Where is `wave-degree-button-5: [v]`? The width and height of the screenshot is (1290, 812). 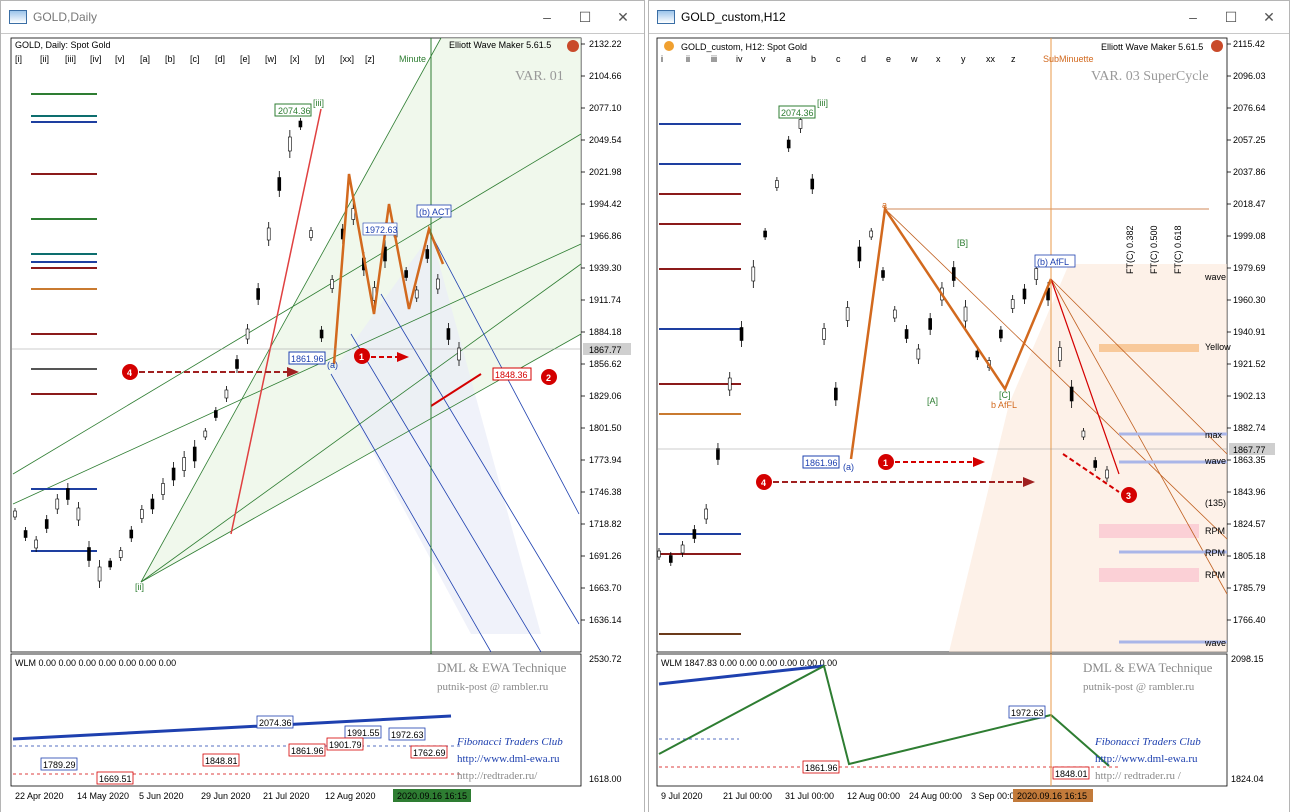
wave-degree-button-5: [v] is located at coordinates (120, 59).